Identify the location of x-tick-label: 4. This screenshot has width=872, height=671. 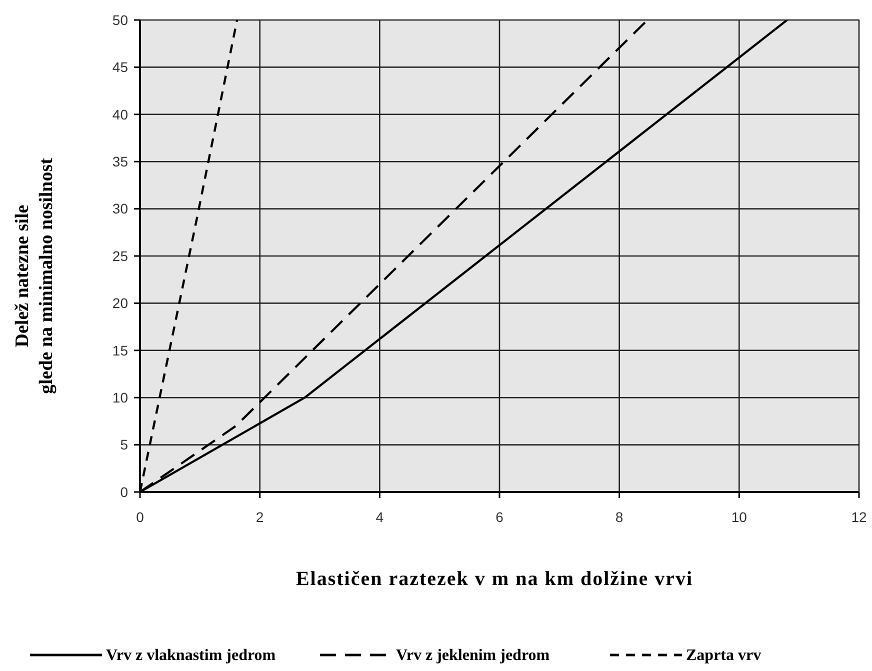
(380, 517).